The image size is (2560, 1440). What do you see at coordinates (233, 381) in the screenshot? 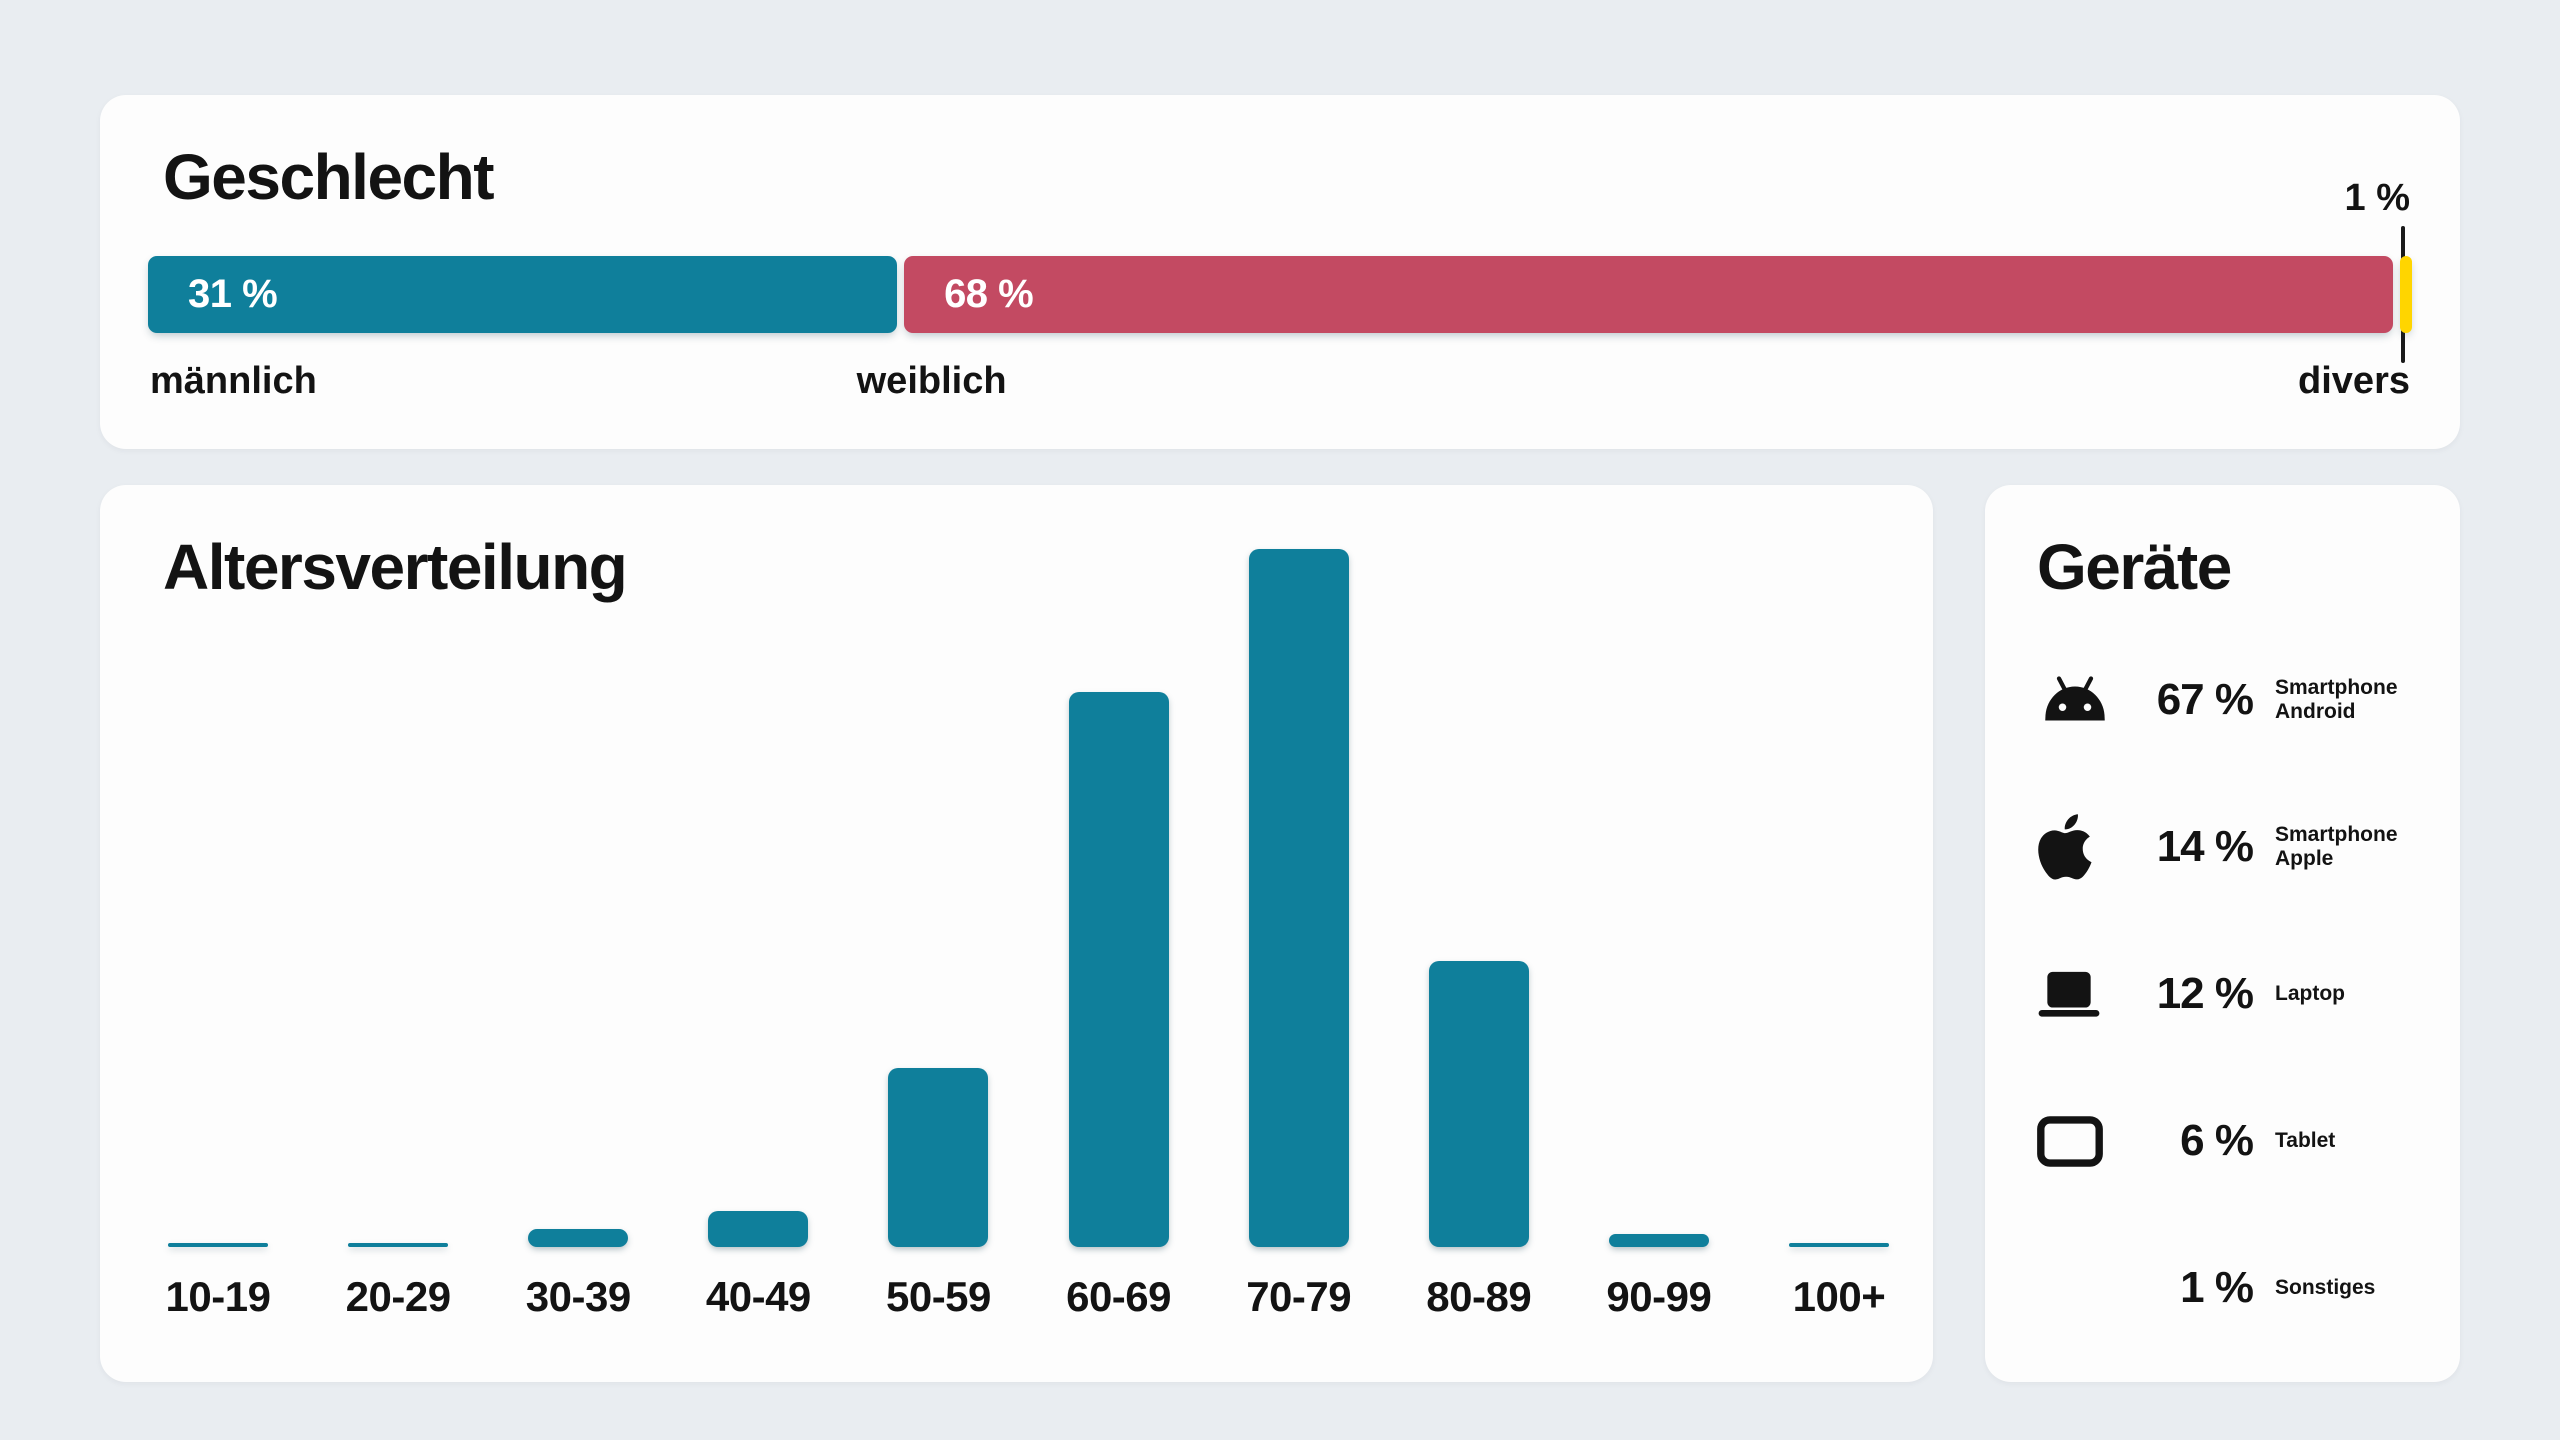
I see `gender-label-maennlich: männlich` at bounding box center [233, 381].